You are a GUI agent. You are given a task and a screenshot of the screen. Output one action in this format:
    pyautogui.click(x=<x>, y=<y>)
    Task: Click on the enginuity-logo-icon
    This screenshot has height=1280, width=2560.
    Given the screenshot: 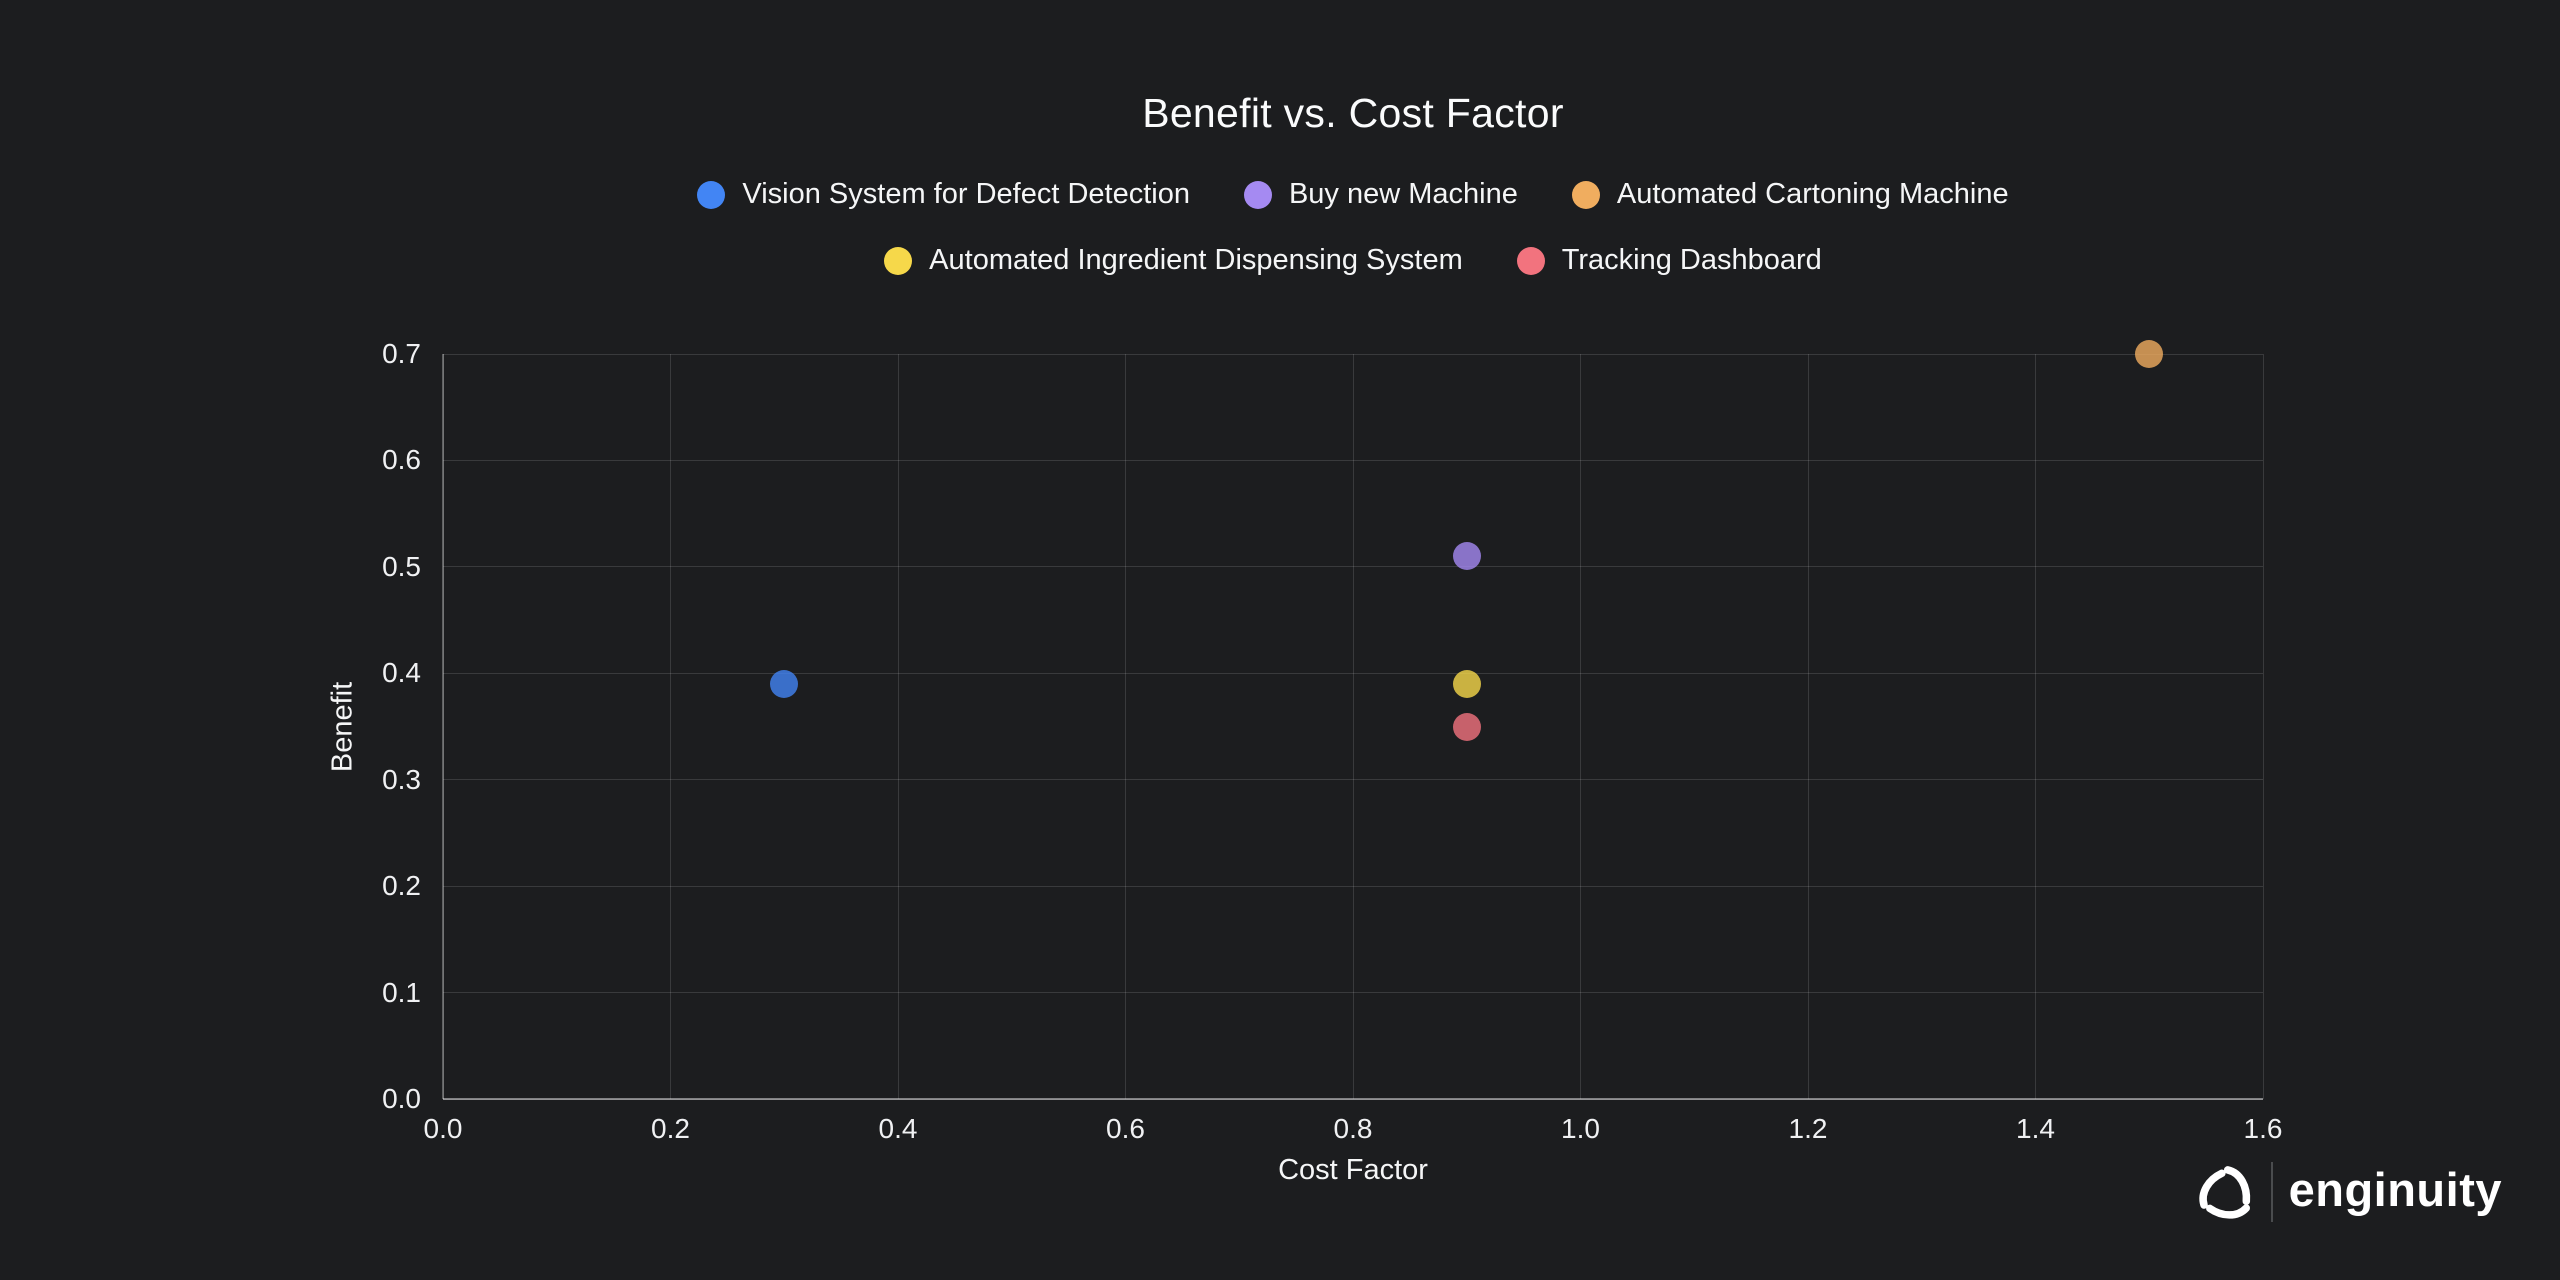 What is the action you would take?
    pyautogui.click(x=2224, y=1192)
    